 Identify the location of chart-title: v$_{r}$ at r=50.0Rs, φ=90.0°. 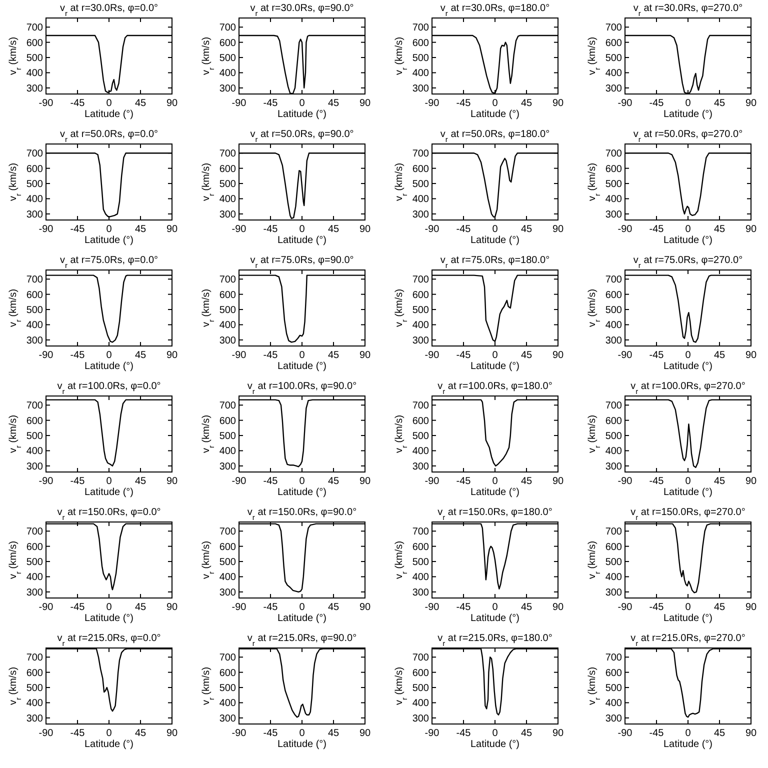
(302, 136).